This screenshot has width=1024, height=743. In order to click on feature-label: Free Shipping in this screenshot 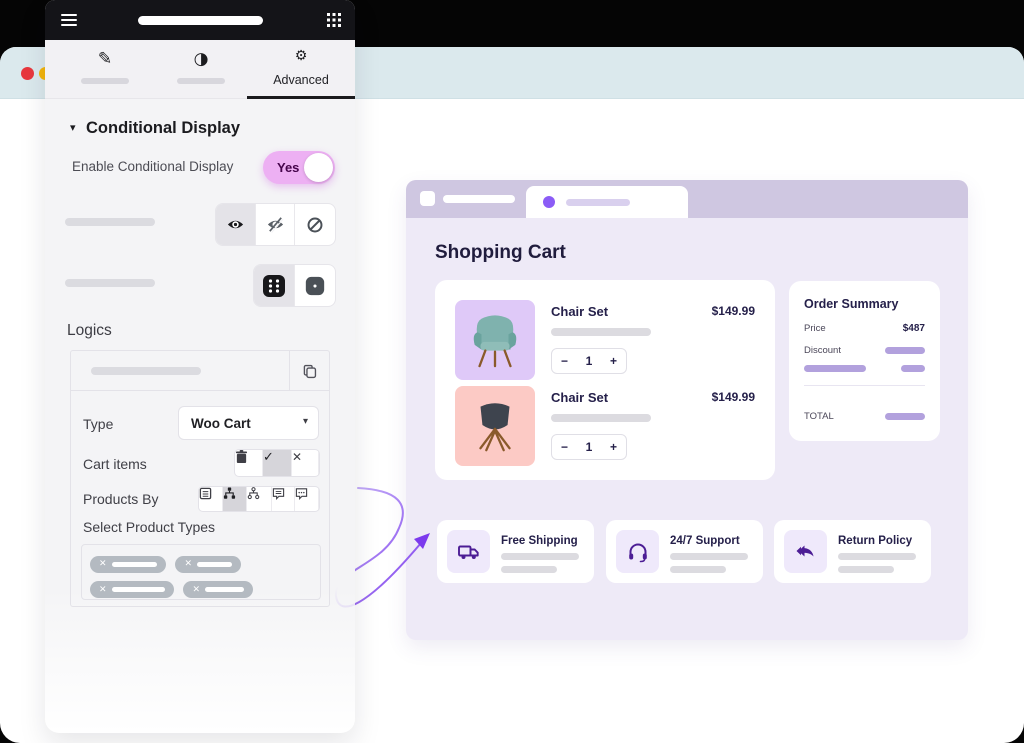, I will do `click(539, 541)`.